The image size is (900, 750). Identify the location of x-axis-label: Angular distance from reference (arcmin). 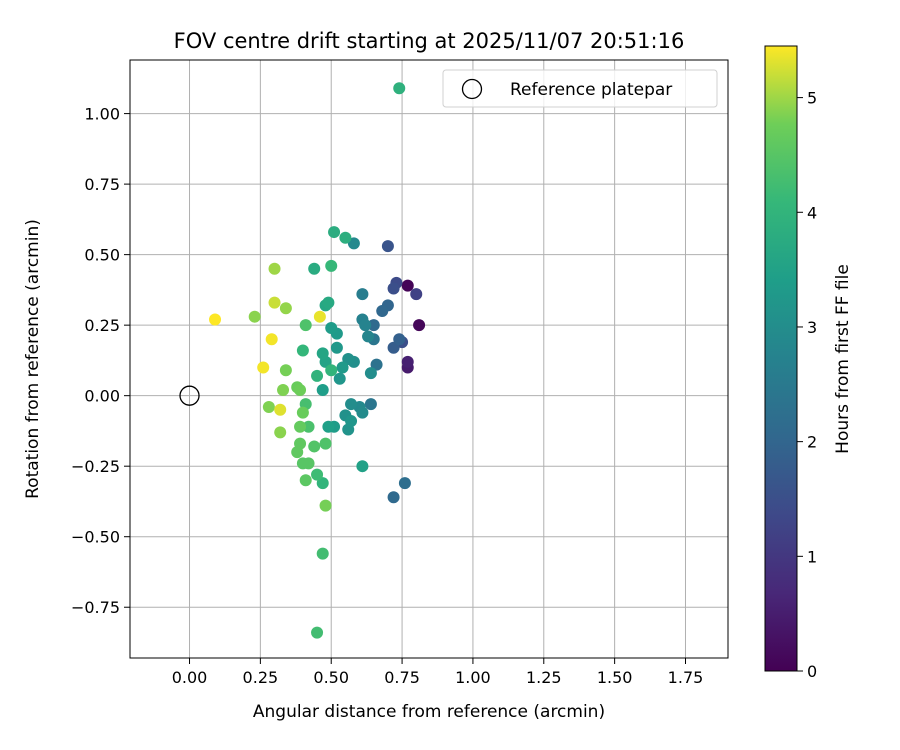
(429, 712).